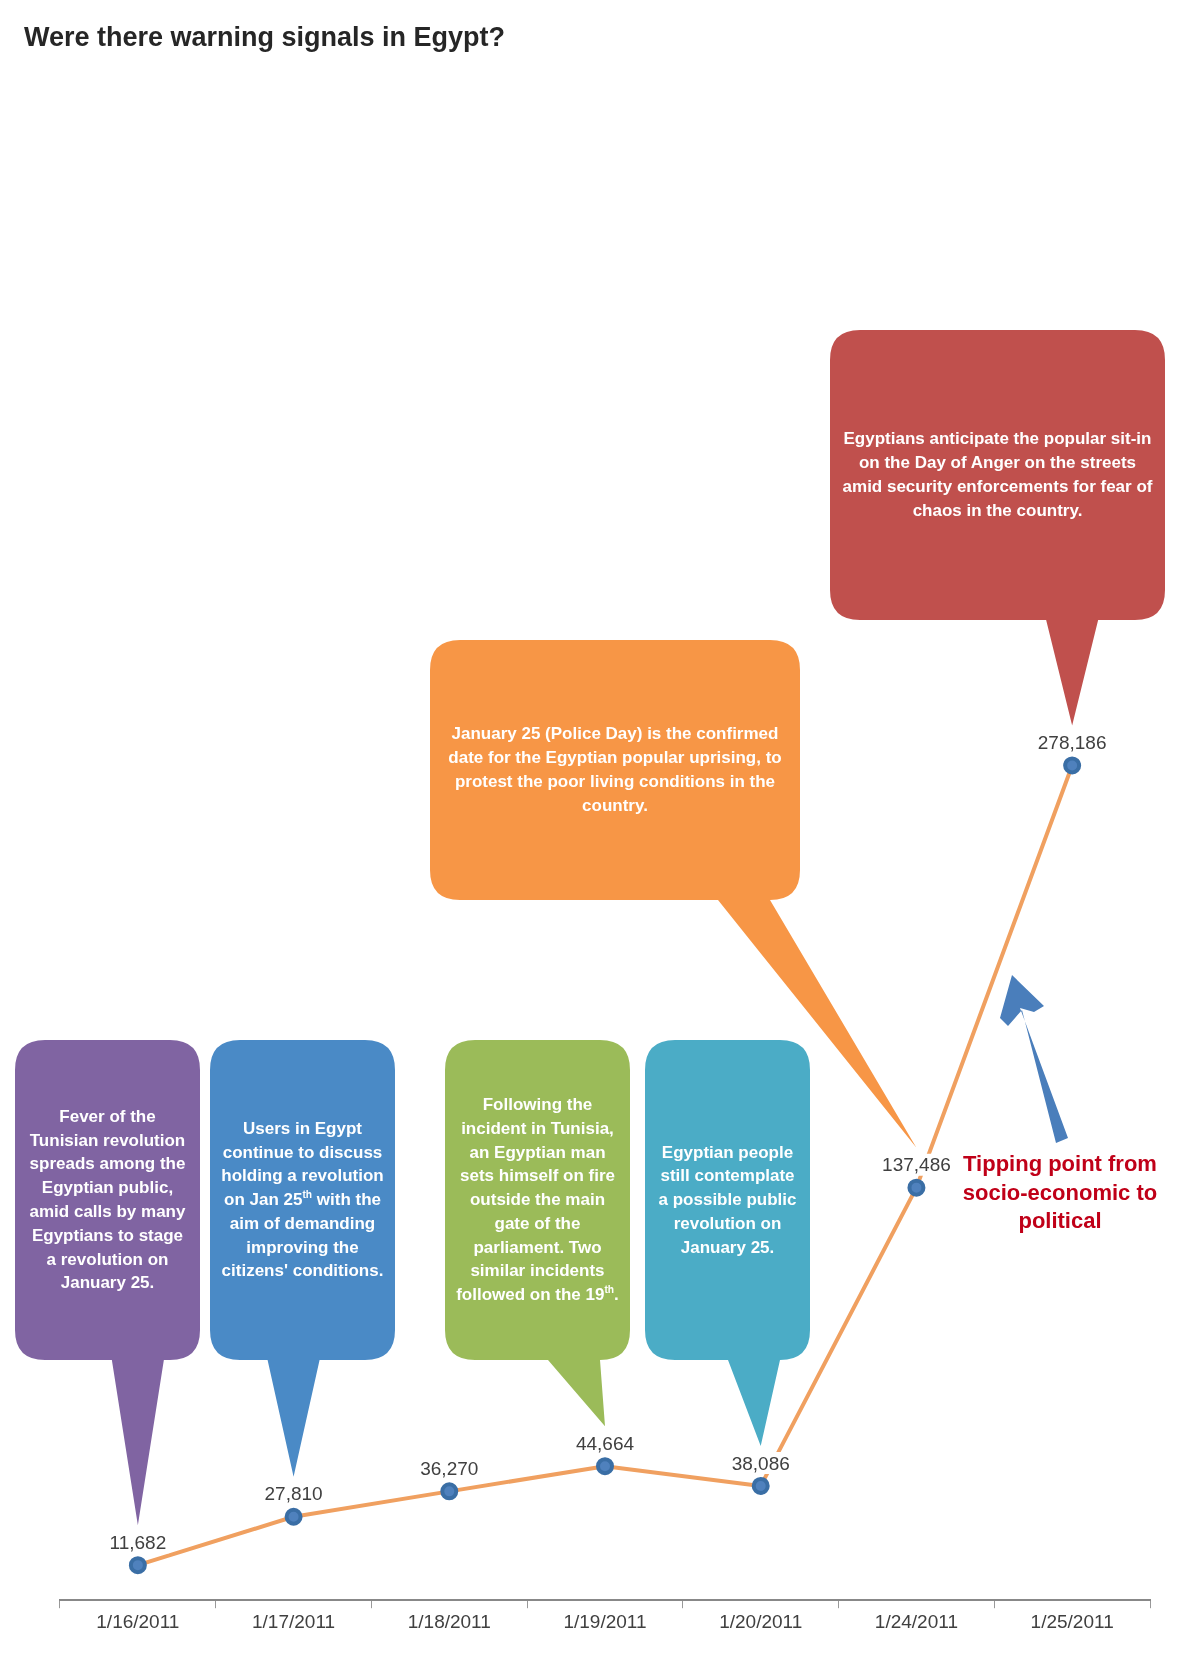  Describe the element at coordinates (615, 770) in the screenshot. I see `annotation: January 25 (Police Day) is the confirmed date for the Egyptian popular uprising, to protest the poor living conditions in the country.` at that location.